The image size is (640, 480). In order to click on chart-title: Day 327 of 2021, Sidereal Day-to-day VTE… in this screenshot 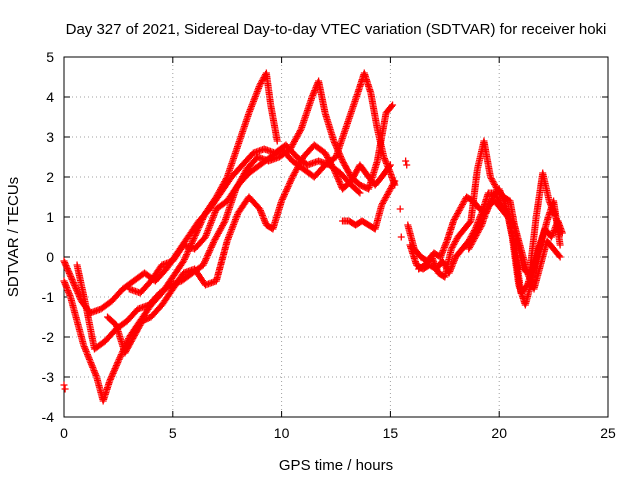, I will do `click(336, 29)`.